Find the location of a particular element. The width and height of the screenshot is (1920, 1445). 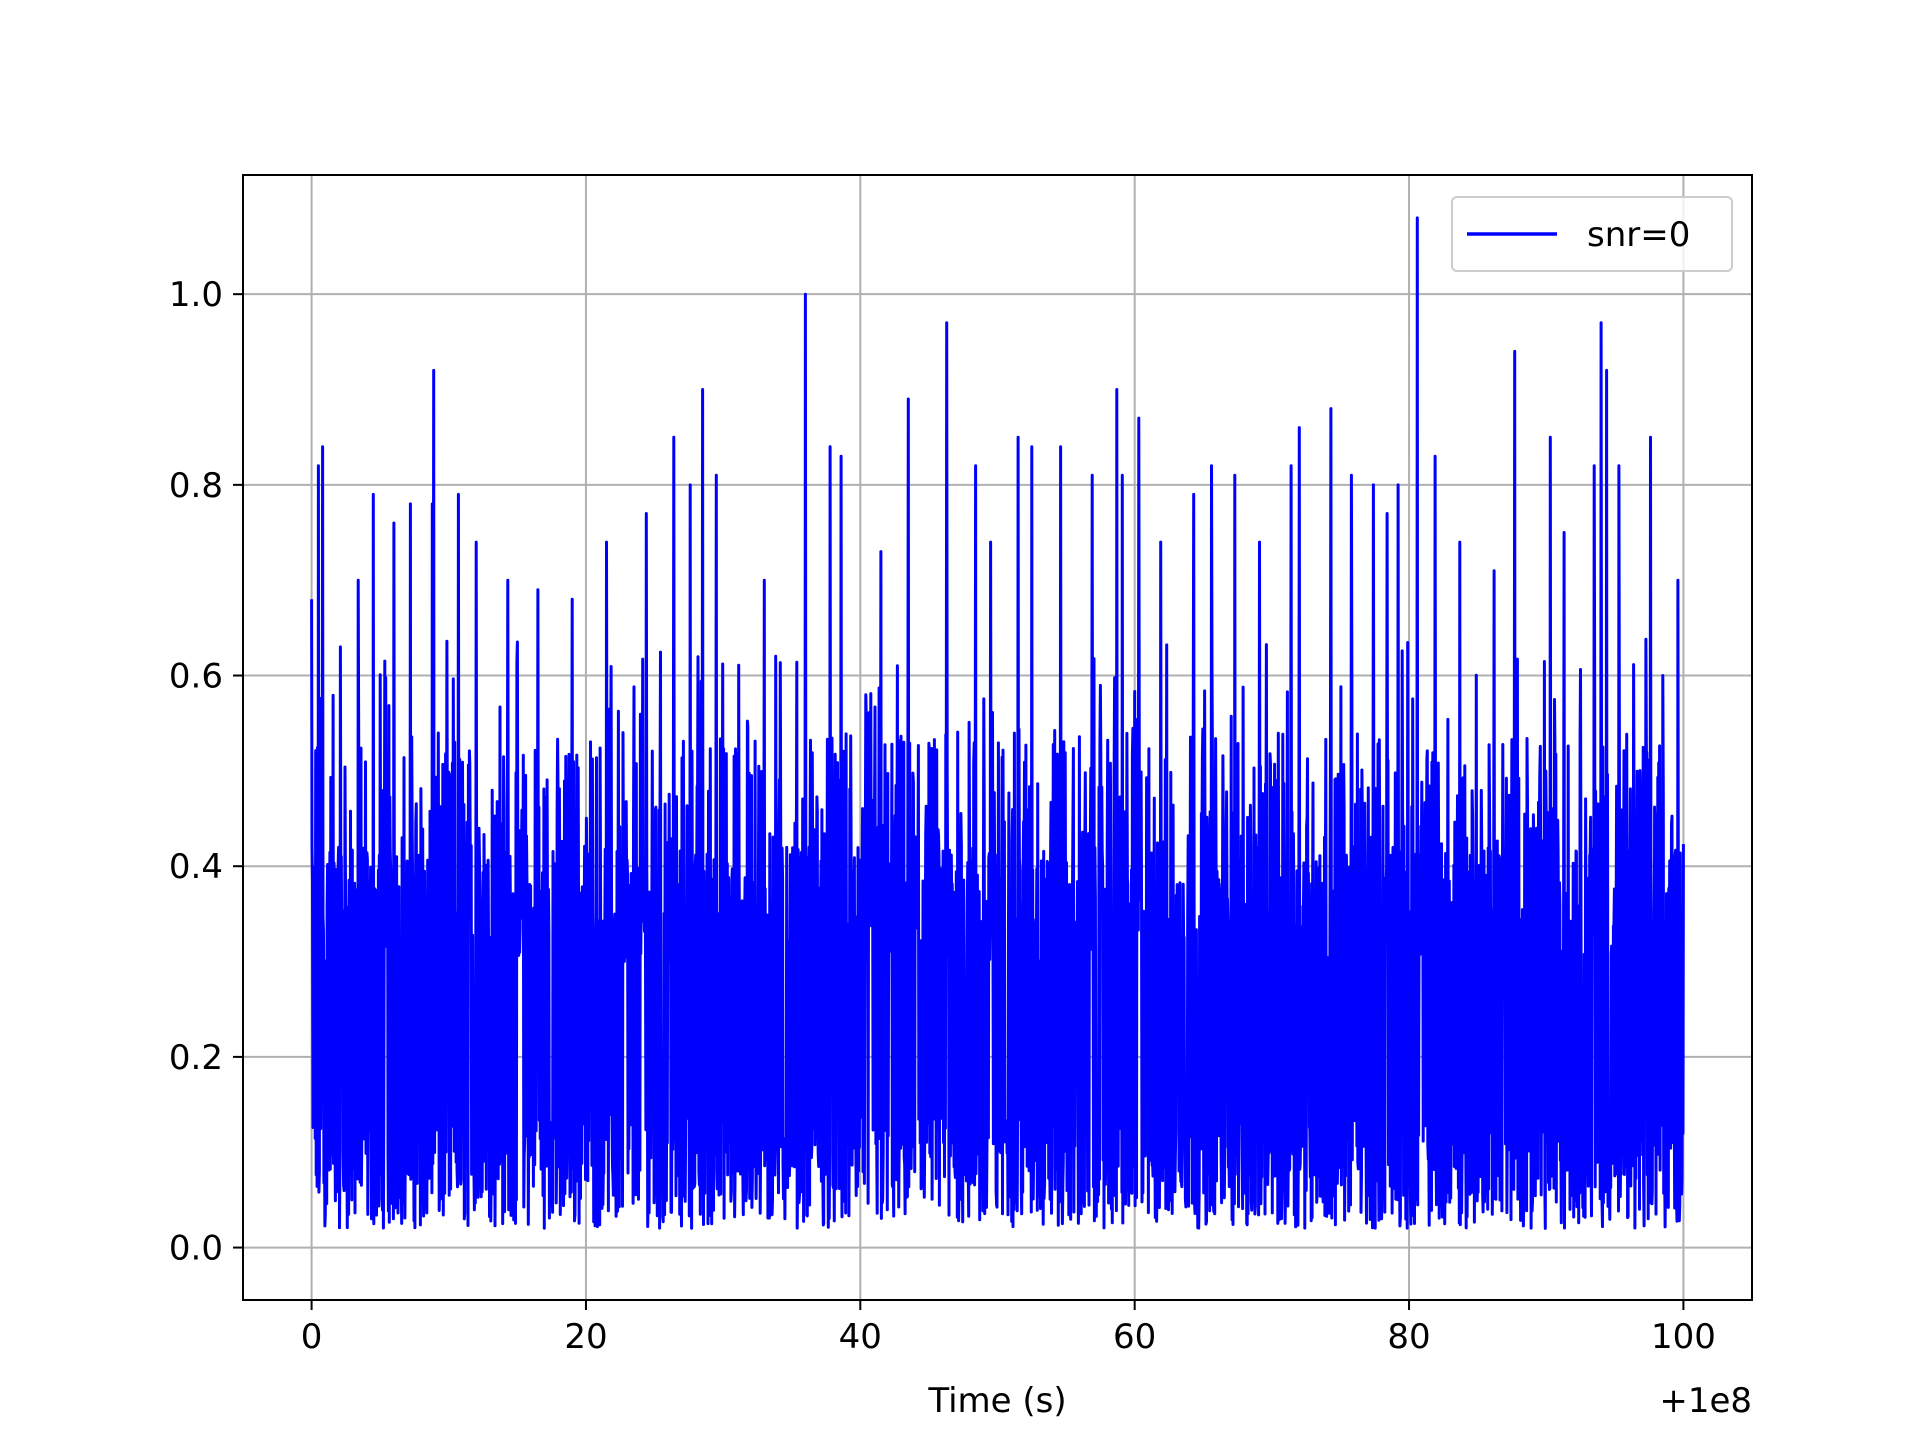

x-tick-label: 40 is located at coordinates (860, 1337).